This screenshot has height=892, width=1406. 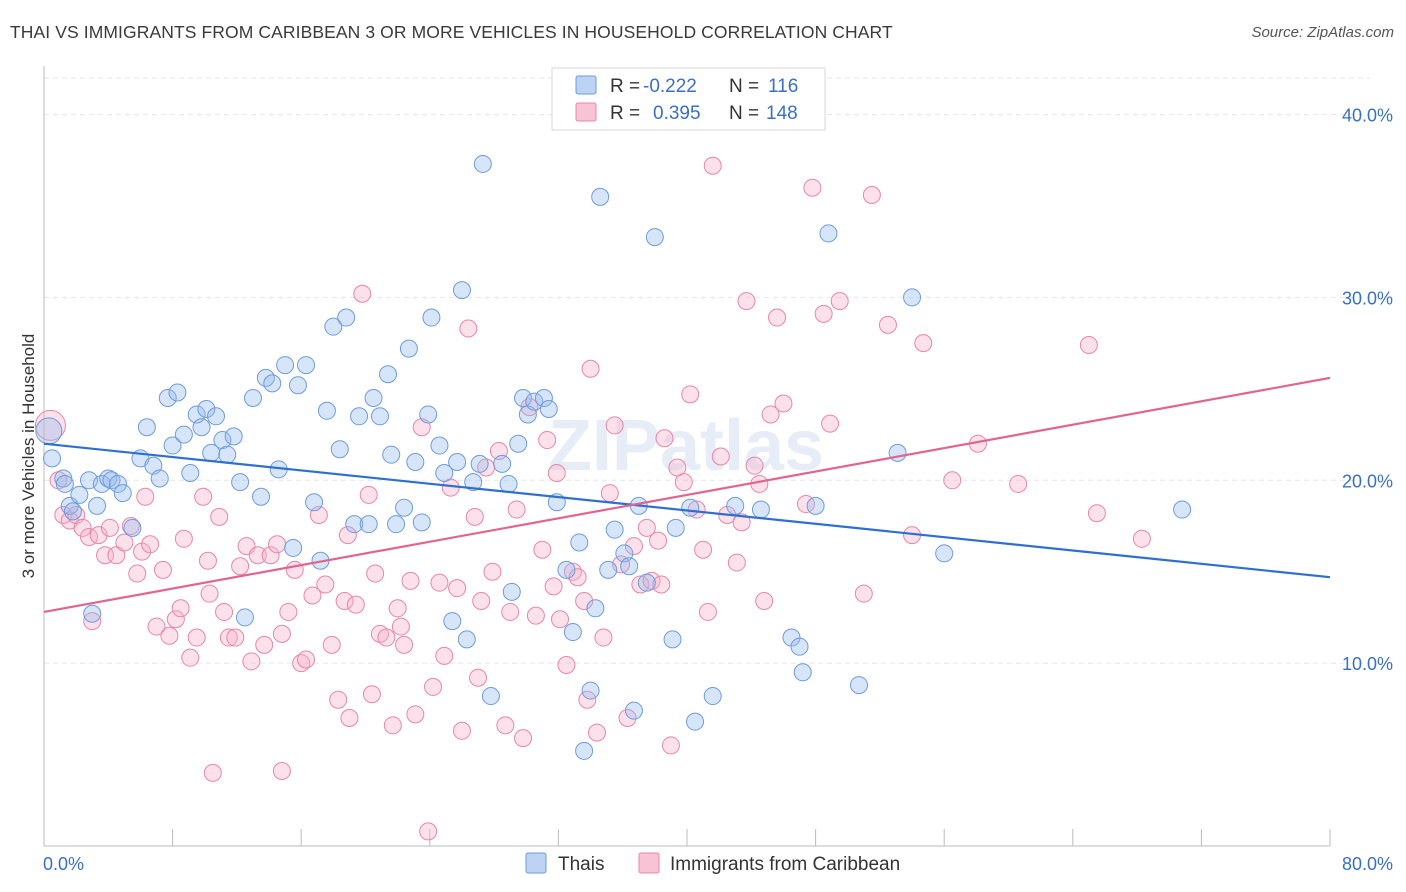 What do you see at coordinates (744, 86) in the screenshot?
I see `stats-n-label-thais: N =` at bounding box center [744, 86].